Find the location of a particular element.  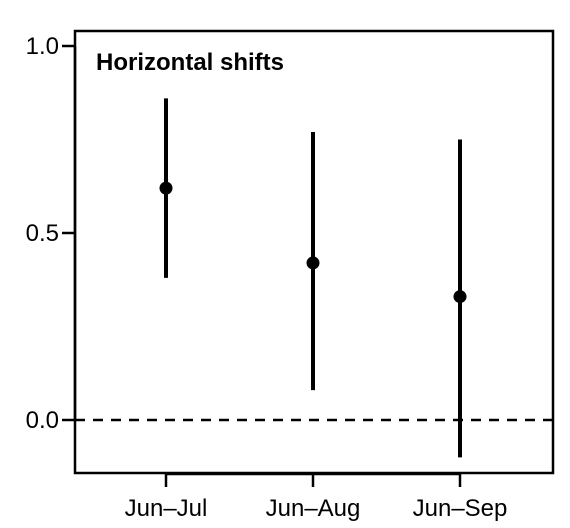

x-tick-label: Jun–Sep is located at coordinates (460, 508).